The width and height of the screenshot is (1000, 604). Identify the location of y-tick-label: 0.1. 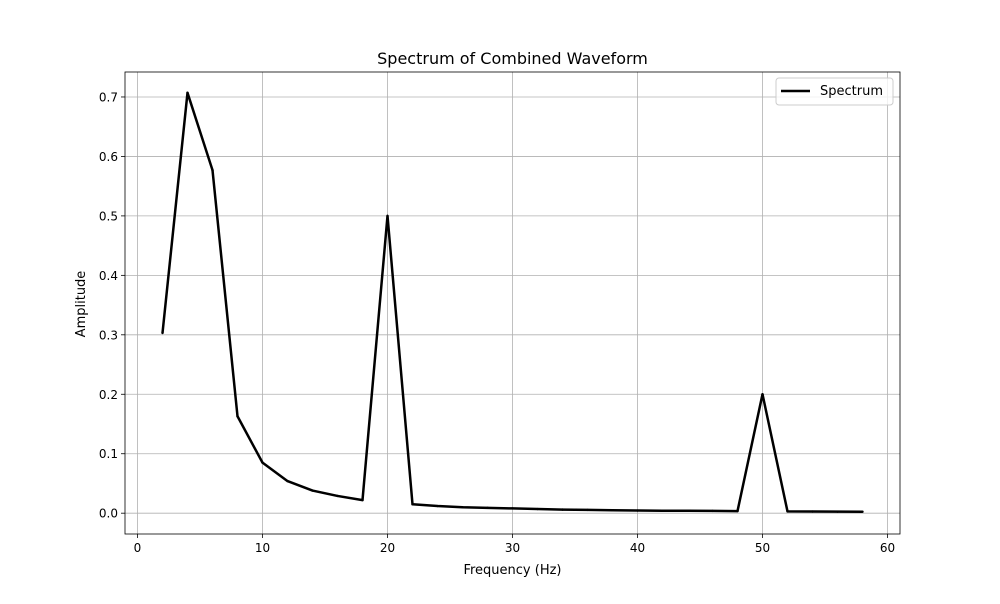
(108, 454).